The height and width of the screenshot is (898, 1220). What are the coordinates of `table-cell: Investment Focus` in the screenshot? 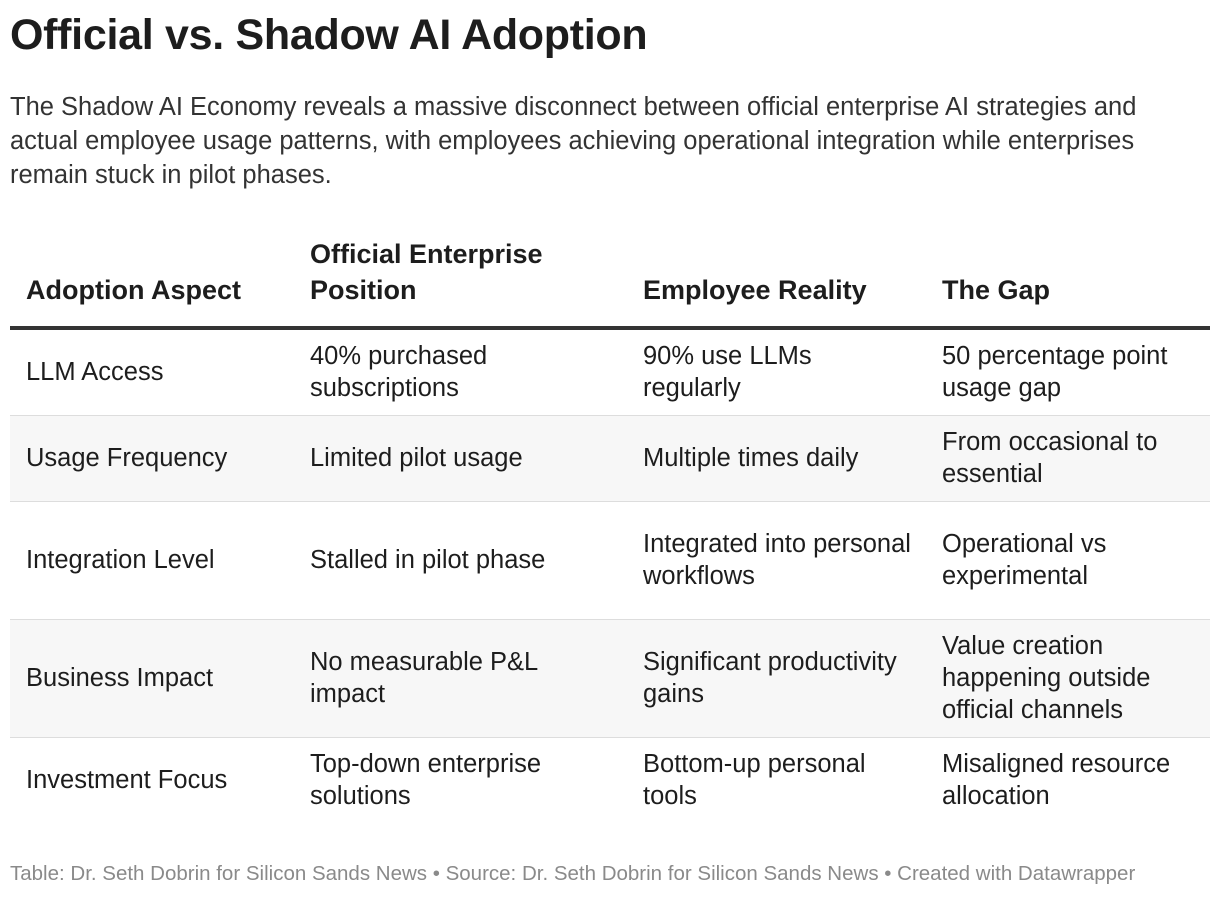 It's located at (127, 780).